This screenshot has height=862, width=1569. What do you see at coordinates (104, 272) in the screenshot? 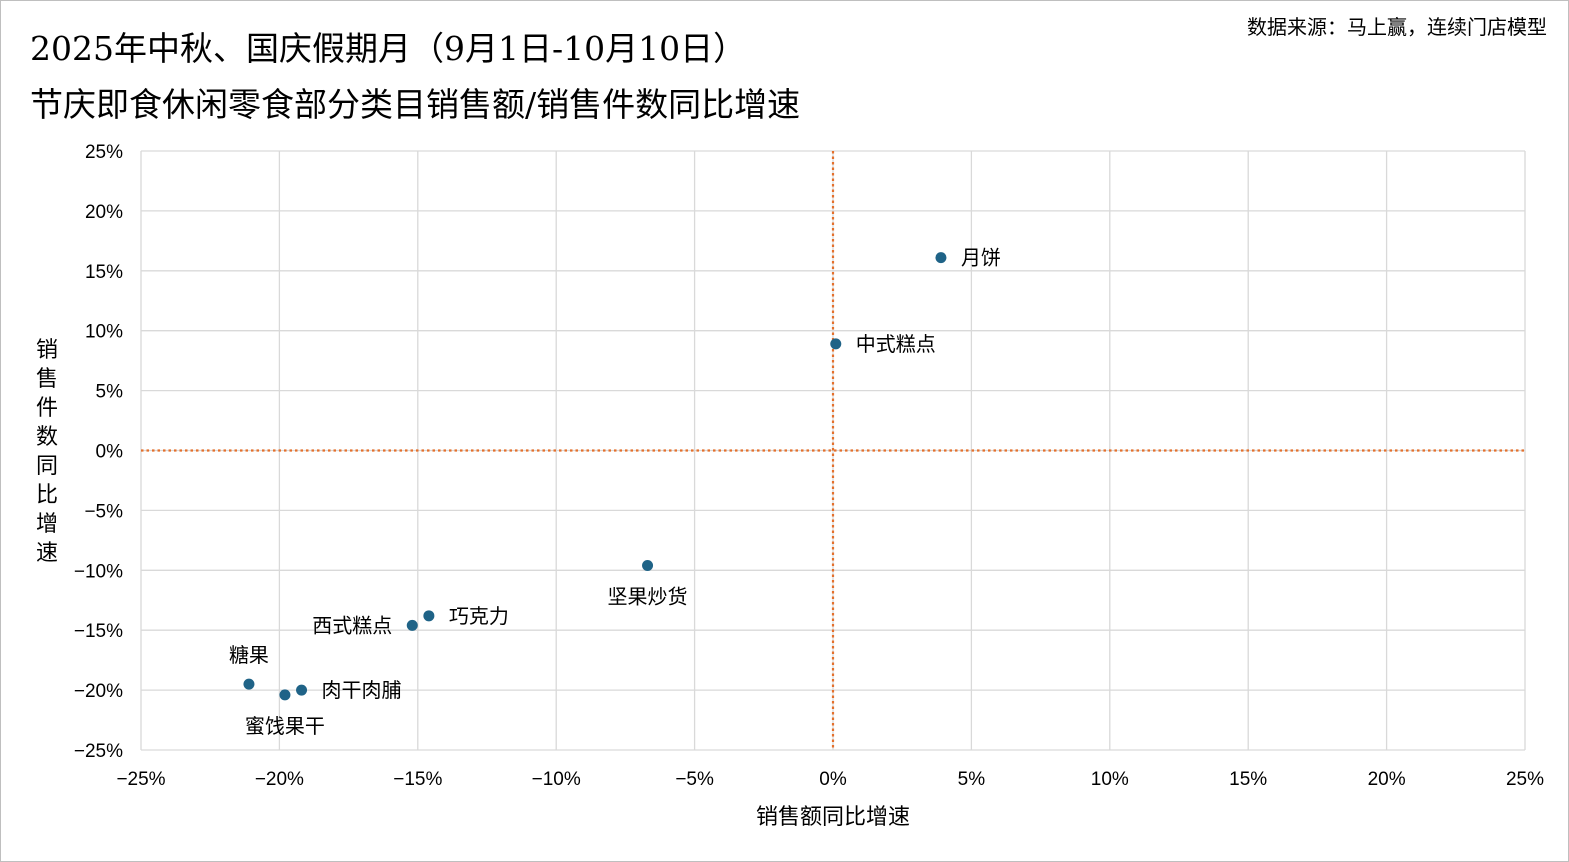
I see `y-tick-label: 15%` at bounding box center [104, 272].